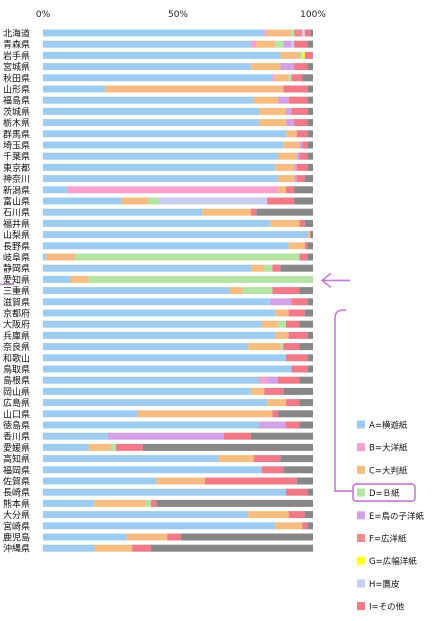 This screenshot has height=621, width=441. I want to click on category-label: 山梨県, so click(16, 235).